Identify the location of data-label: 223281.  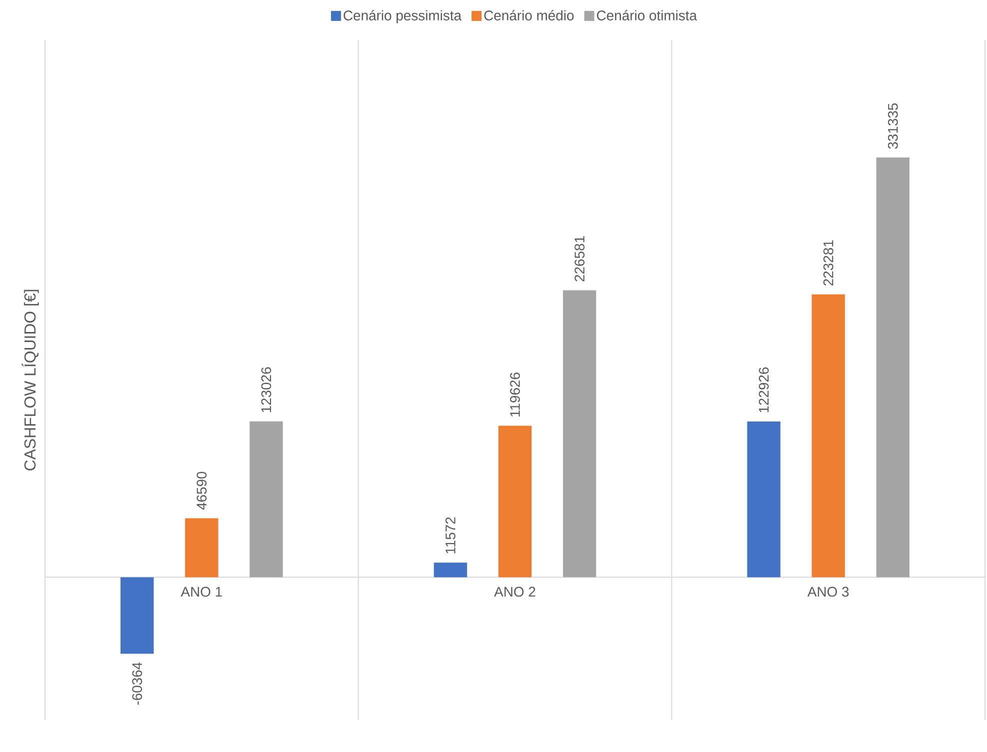
(828, 263).